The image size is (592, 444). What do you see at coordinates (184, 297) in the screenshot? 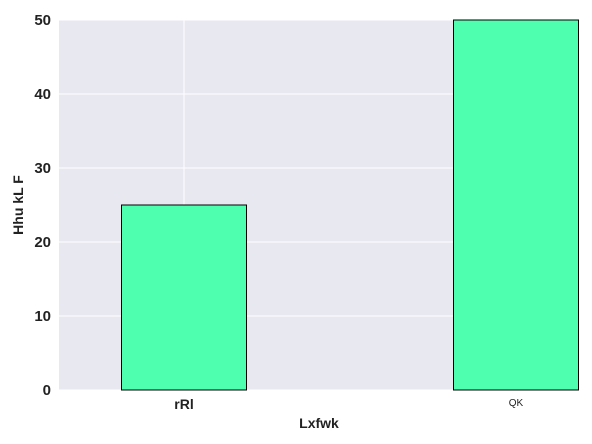
I see `bar-rRl` at bounding box center [184, 297].